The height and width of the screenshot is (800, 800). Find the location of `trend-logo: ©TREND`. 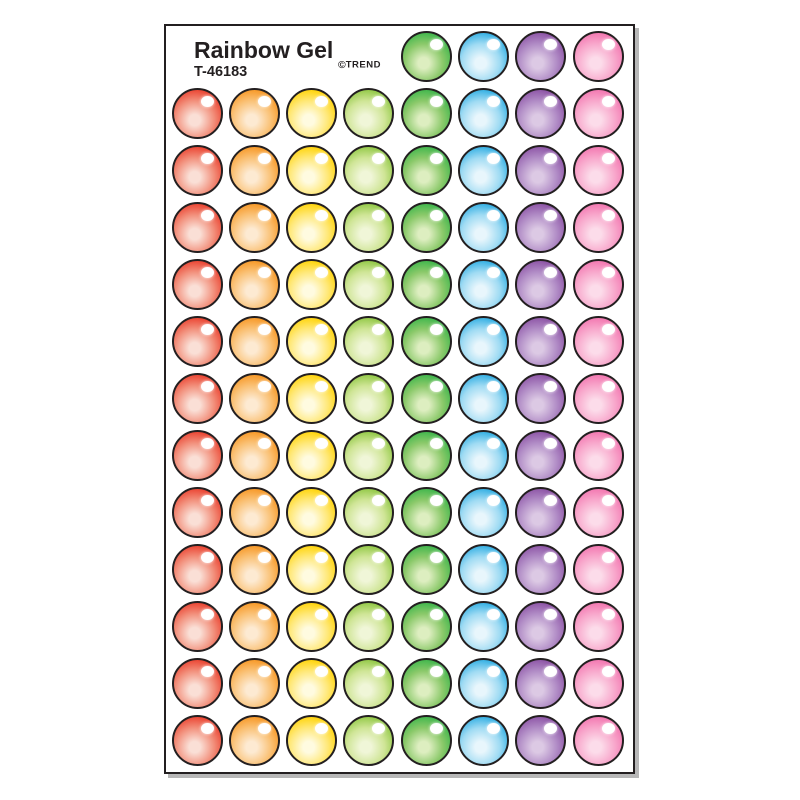

trend-logo: ©TREND is located at coordinates (359, 65).